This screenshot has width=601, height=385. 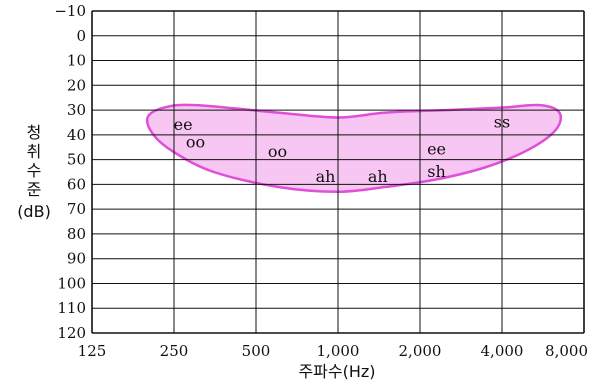 What do you see at coordinates (76, 184) in the screenshot?
I see `y-tick-label: 60` at bounding box center [76, 184].